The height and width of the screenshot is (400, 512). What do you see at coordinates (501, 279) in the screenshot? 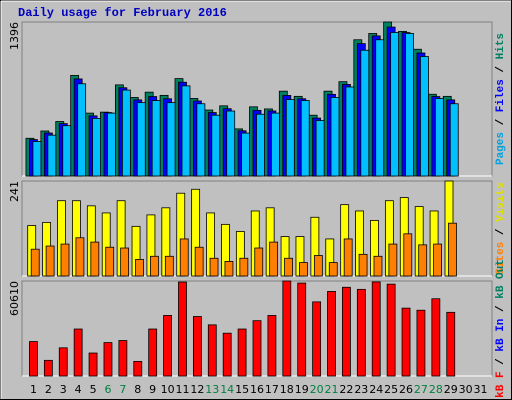
I see `legend-entry: kB Out` at bounding box center [501, 279].